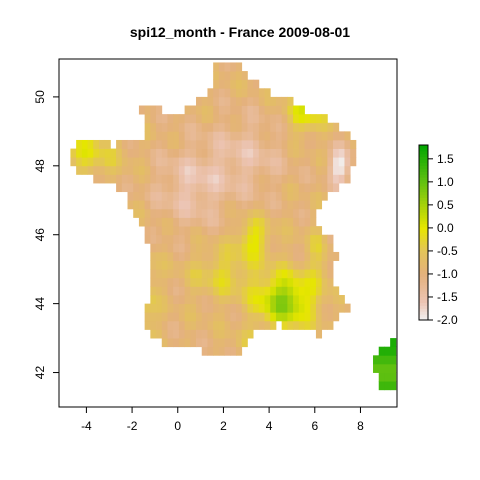 The height and width of the screenshot is (480, 480). I want to click on legend-frame, so click(423, 232).